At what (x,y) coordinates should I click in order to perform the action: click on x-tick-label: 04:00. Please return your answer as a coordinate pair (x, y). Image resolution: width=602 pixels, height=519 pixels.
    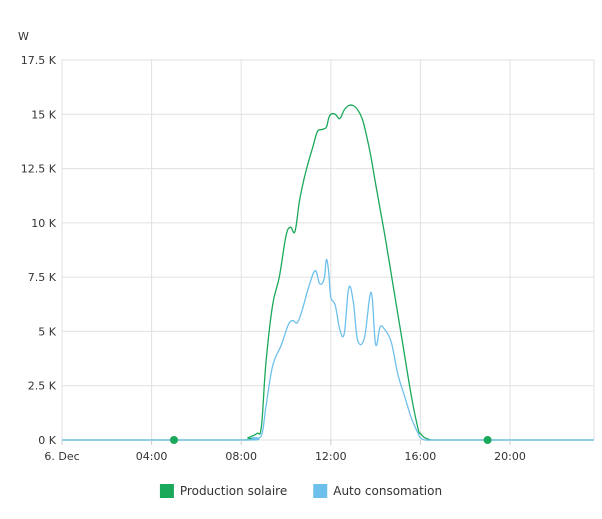
    Looking at the image, I should click on (152, 456).